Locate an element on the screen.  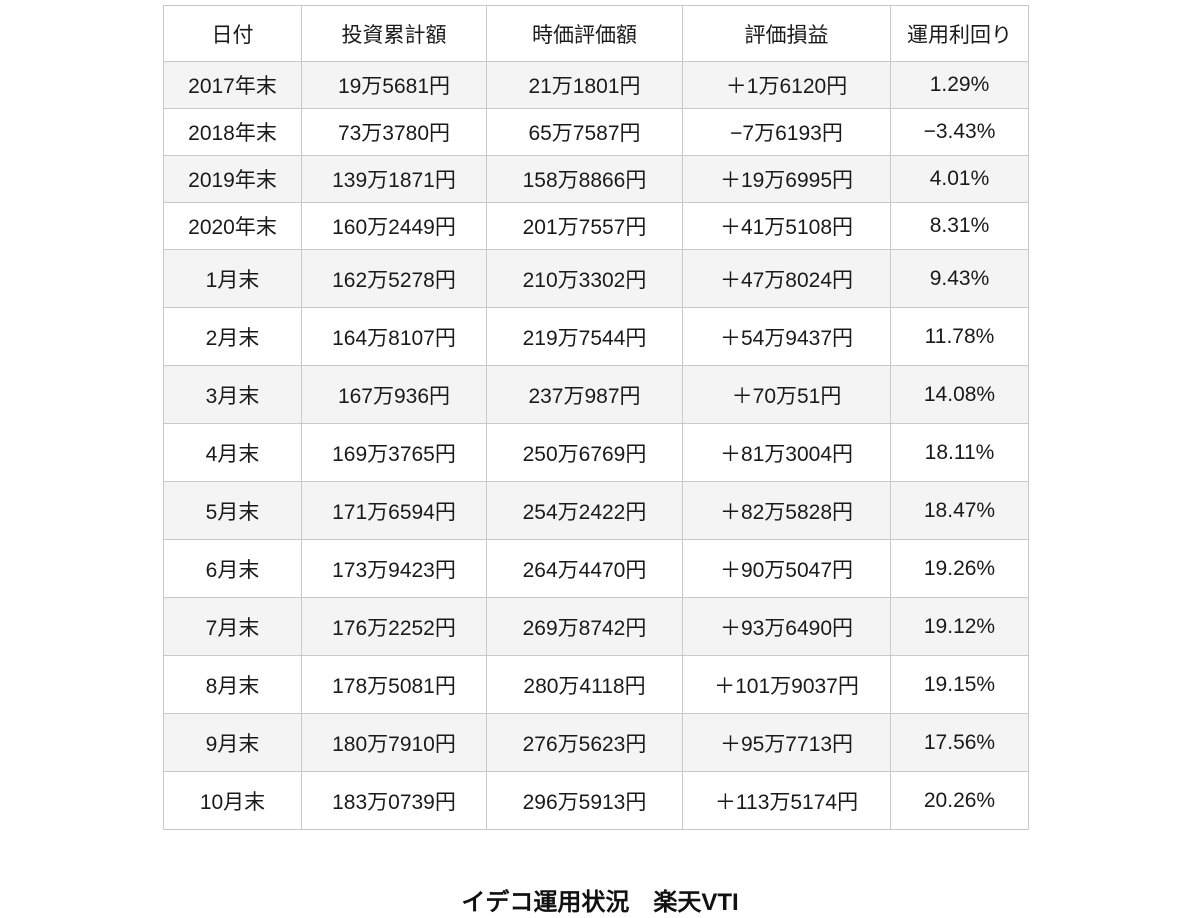
table-row: 6月末 173万9423円 264万4470円 ＋90万5047円 19.26% is located at coordinates (596, 568).